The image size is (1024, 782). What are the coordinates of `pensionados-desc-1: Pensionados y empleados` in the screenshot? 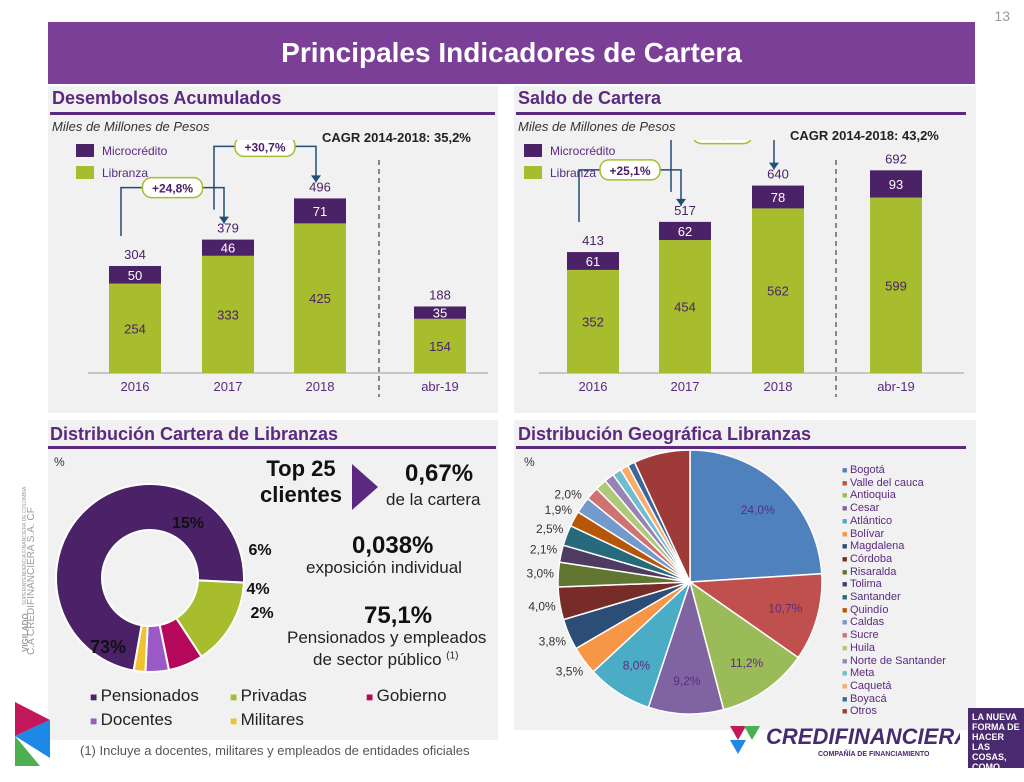 It's located at (387, 637).